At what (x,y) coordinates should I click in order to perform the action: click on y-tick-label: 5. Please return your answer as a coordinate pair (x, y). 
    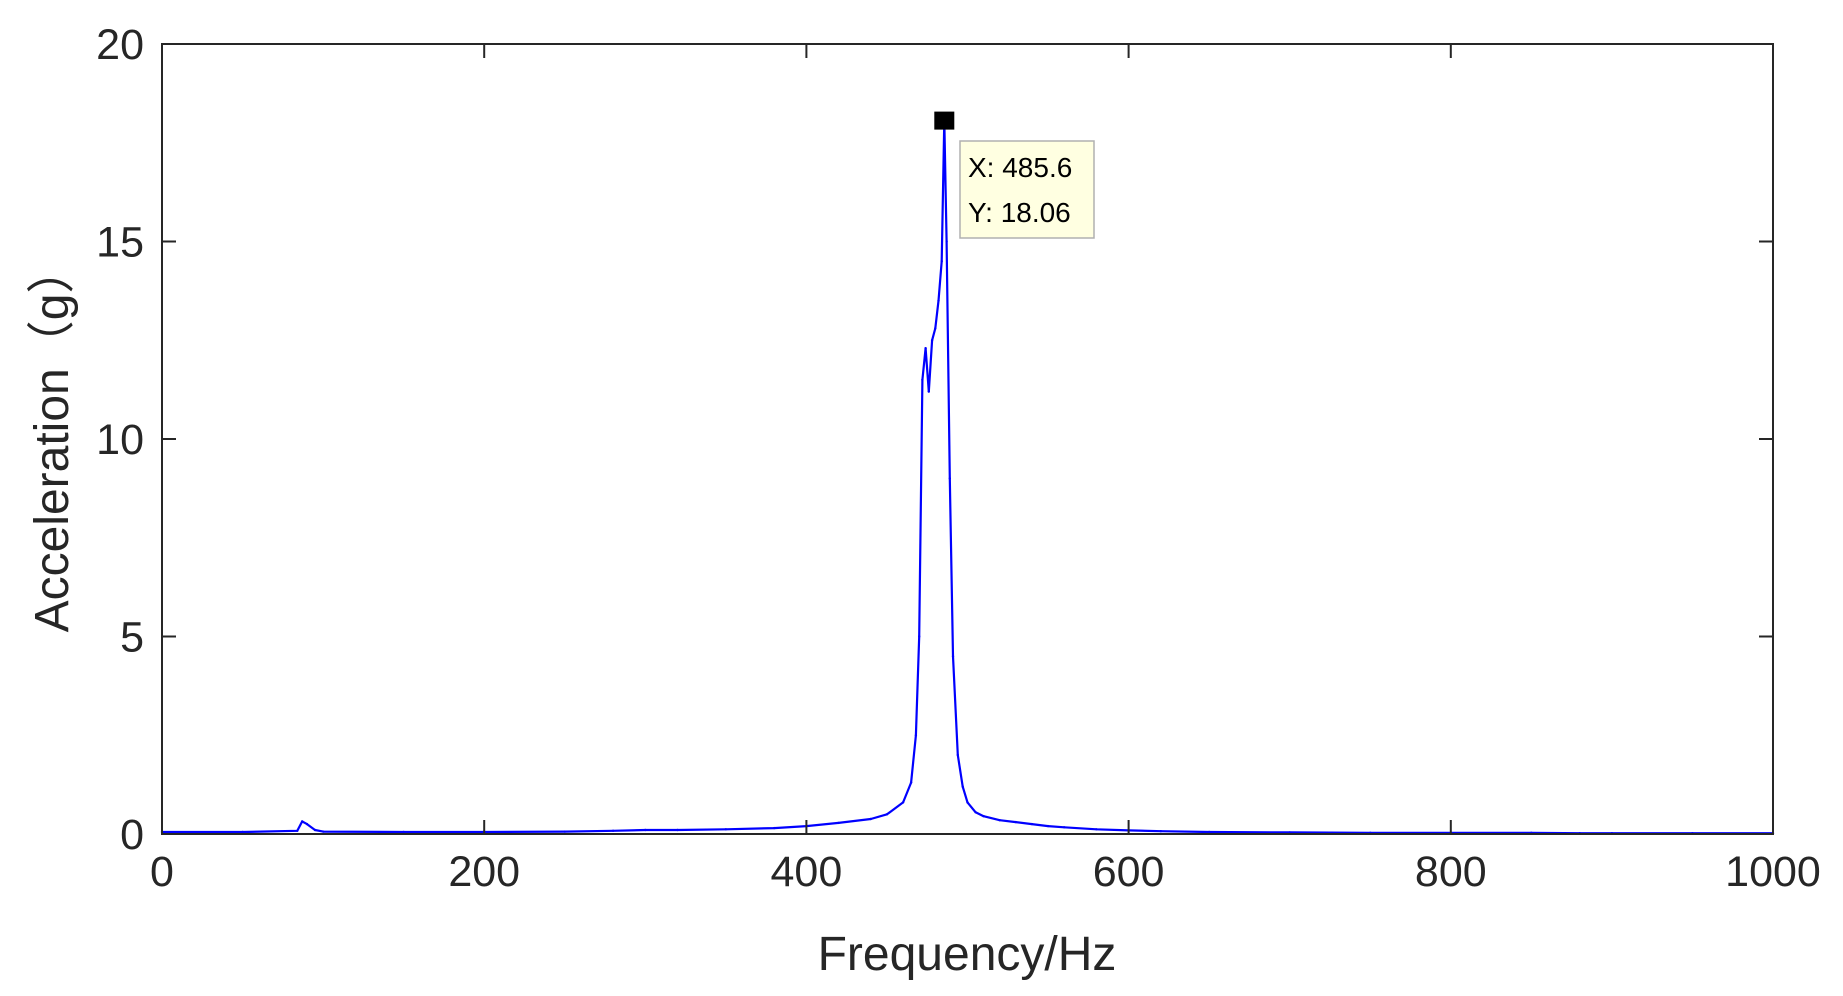
    Looking at the image, I should click on (132, 638).